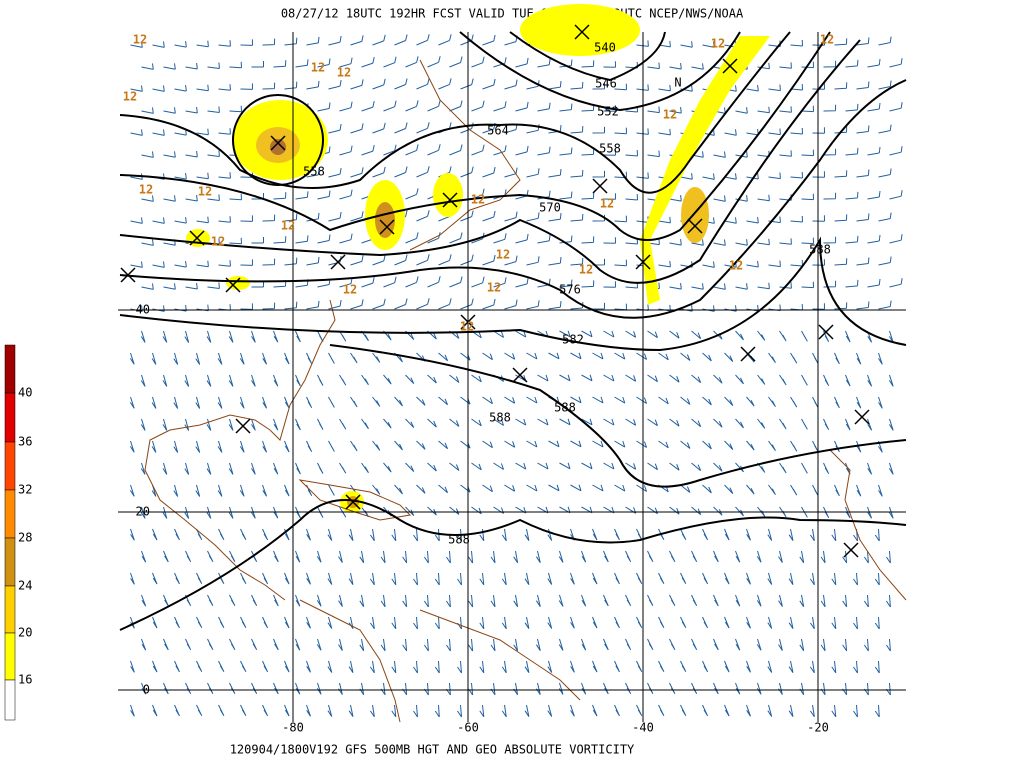  What do you see at coordinates (550, 208) in the screenshot?
I see `contour-label: 570` at bounding box center [550, 208].